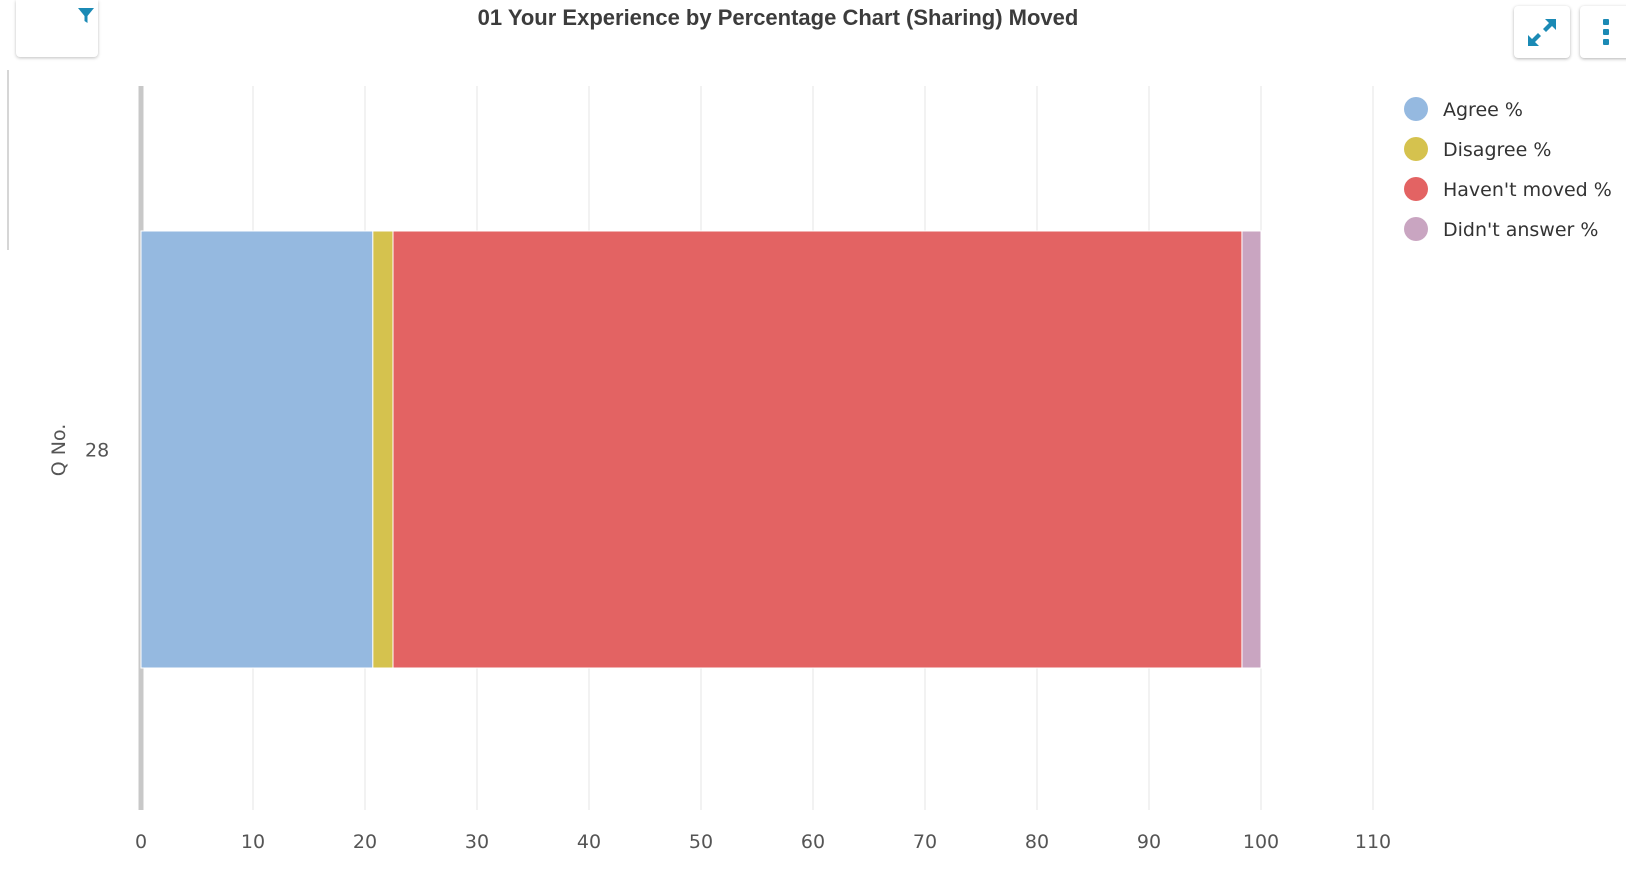 The height and width of the screenshot is (883, 1626). I want to click on x-tick-label: 10, so click(253, 842).